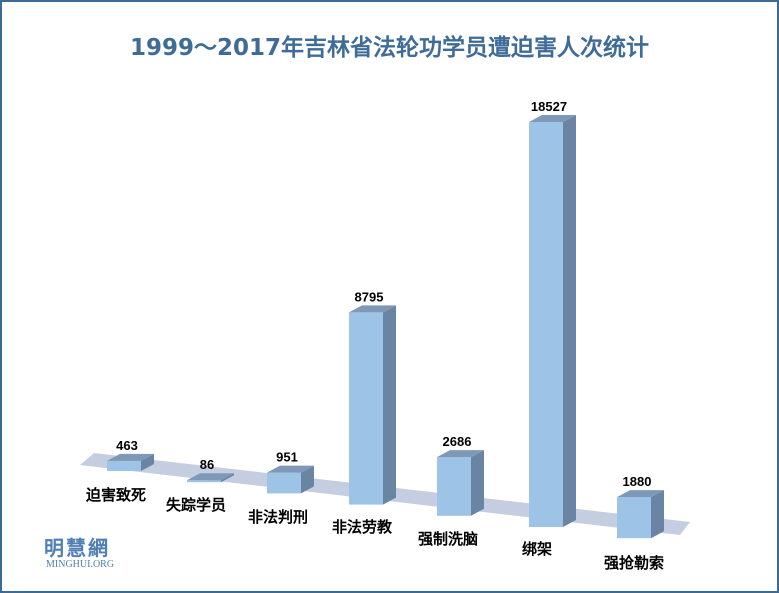  I want to click on minghui-logo: 明慧網, so click(77, 548).